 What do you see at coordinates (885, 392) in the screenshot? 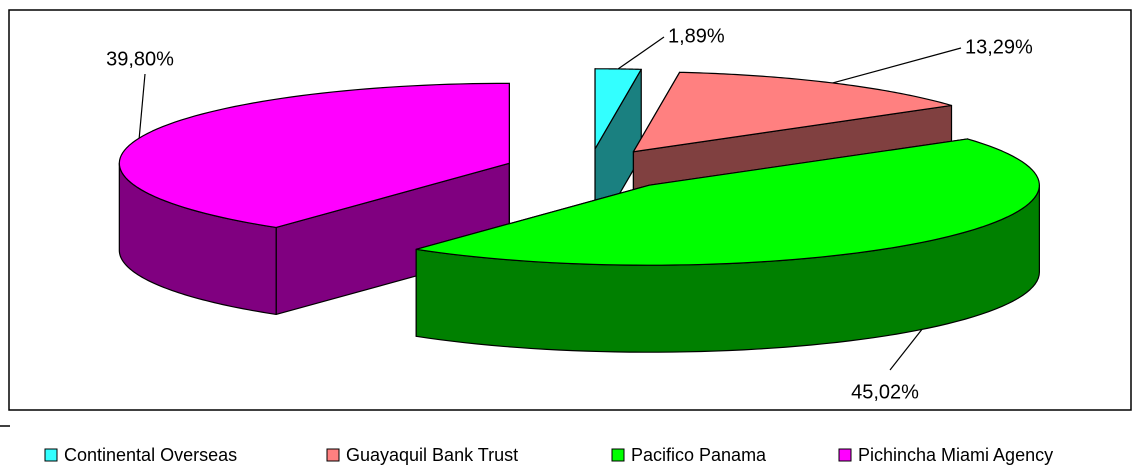
I see `data-label: 45,02%` at bounding box center [885, 392].